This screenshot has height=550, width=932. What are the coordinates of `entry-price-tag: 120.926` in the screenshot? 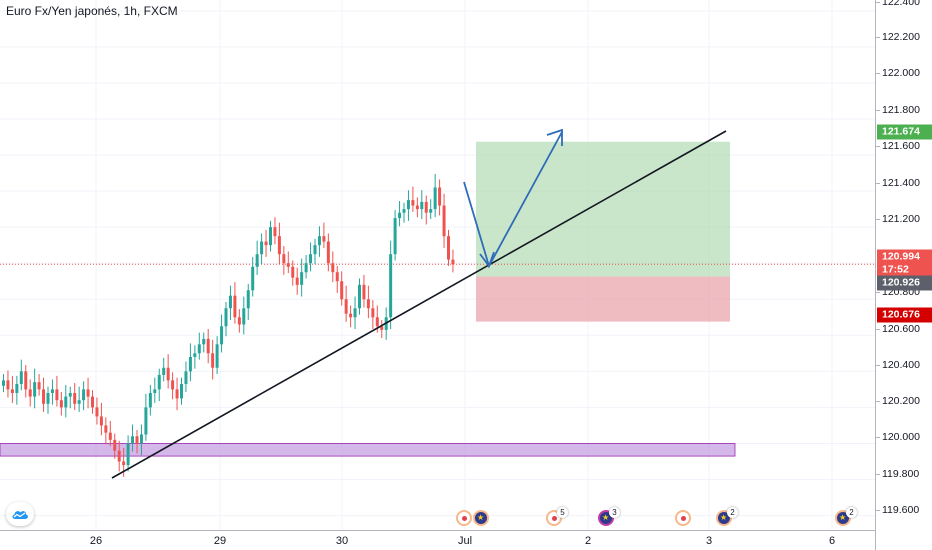 It's located at (904, 283).